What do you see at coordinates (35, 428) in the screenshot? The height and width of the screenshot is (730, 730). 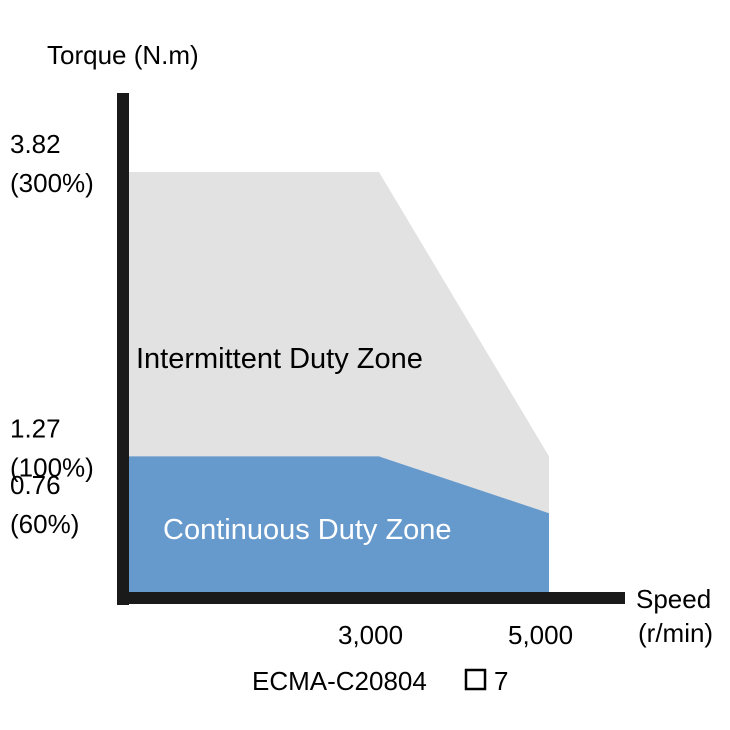 I see `y-tick-label-1-0: 1.27` at bounding box center [35, 428].